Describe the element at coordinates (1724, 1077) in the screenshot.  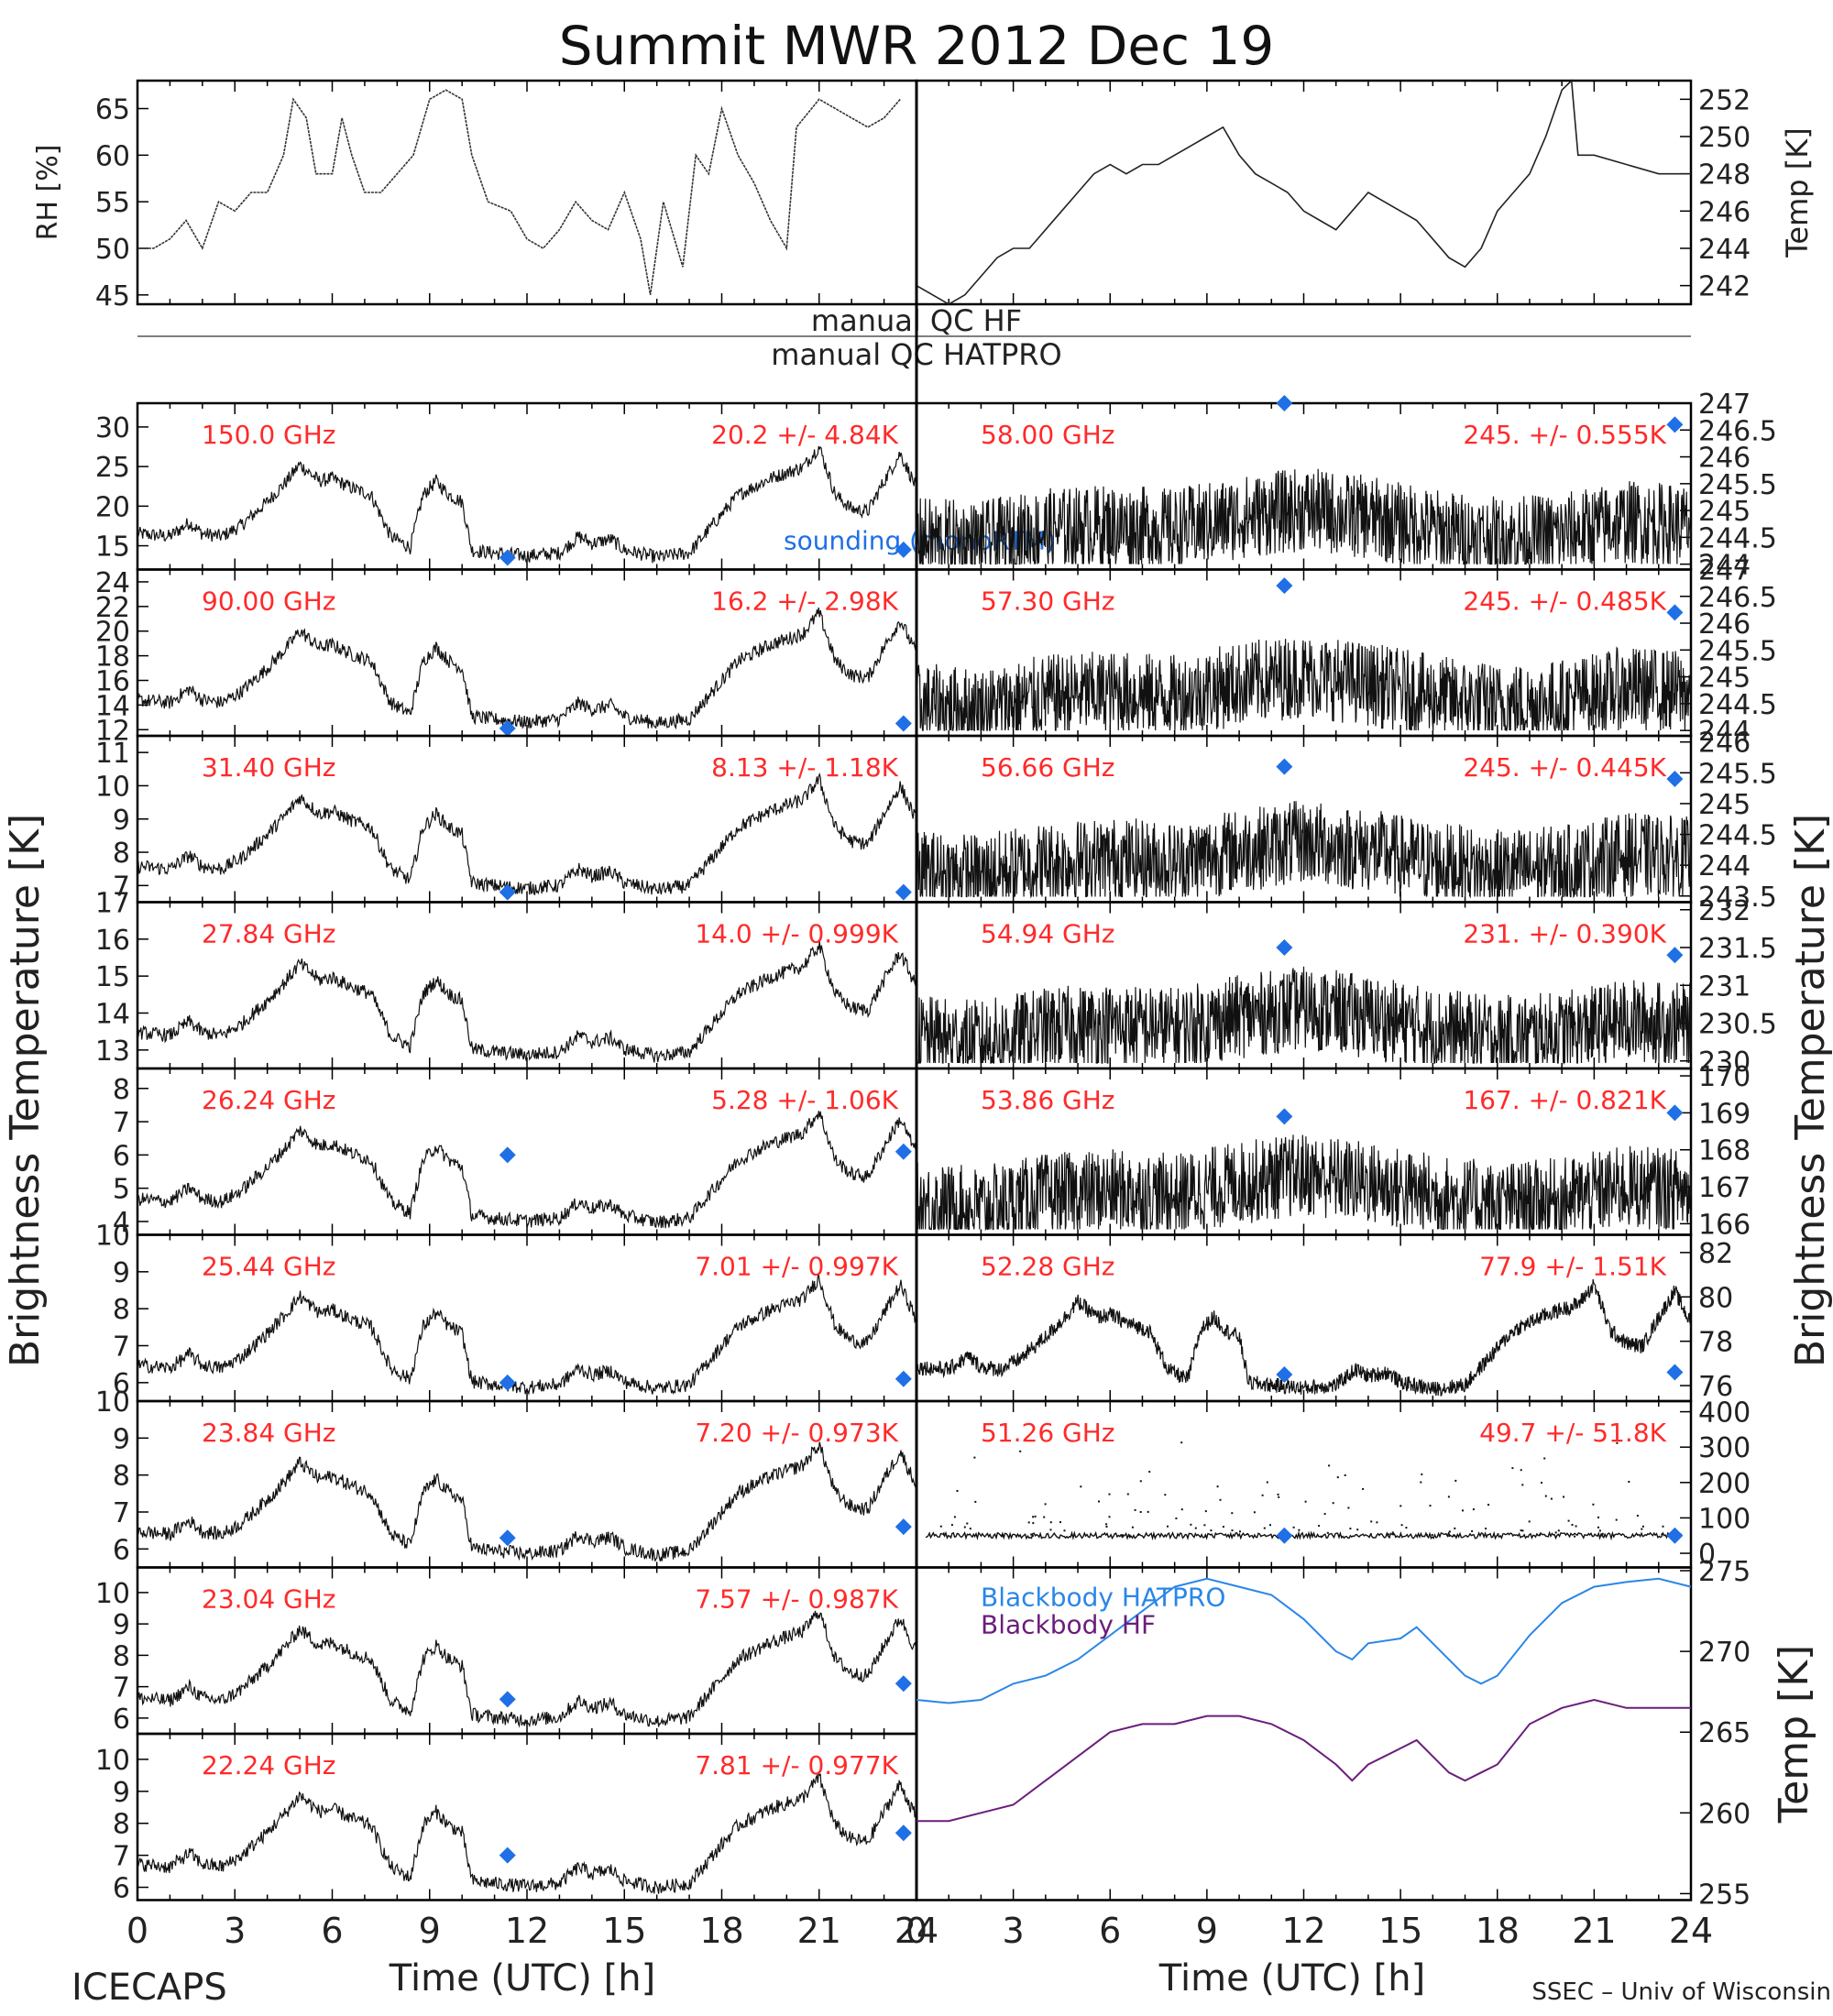
I see `y-tick-label: 170` at that location.